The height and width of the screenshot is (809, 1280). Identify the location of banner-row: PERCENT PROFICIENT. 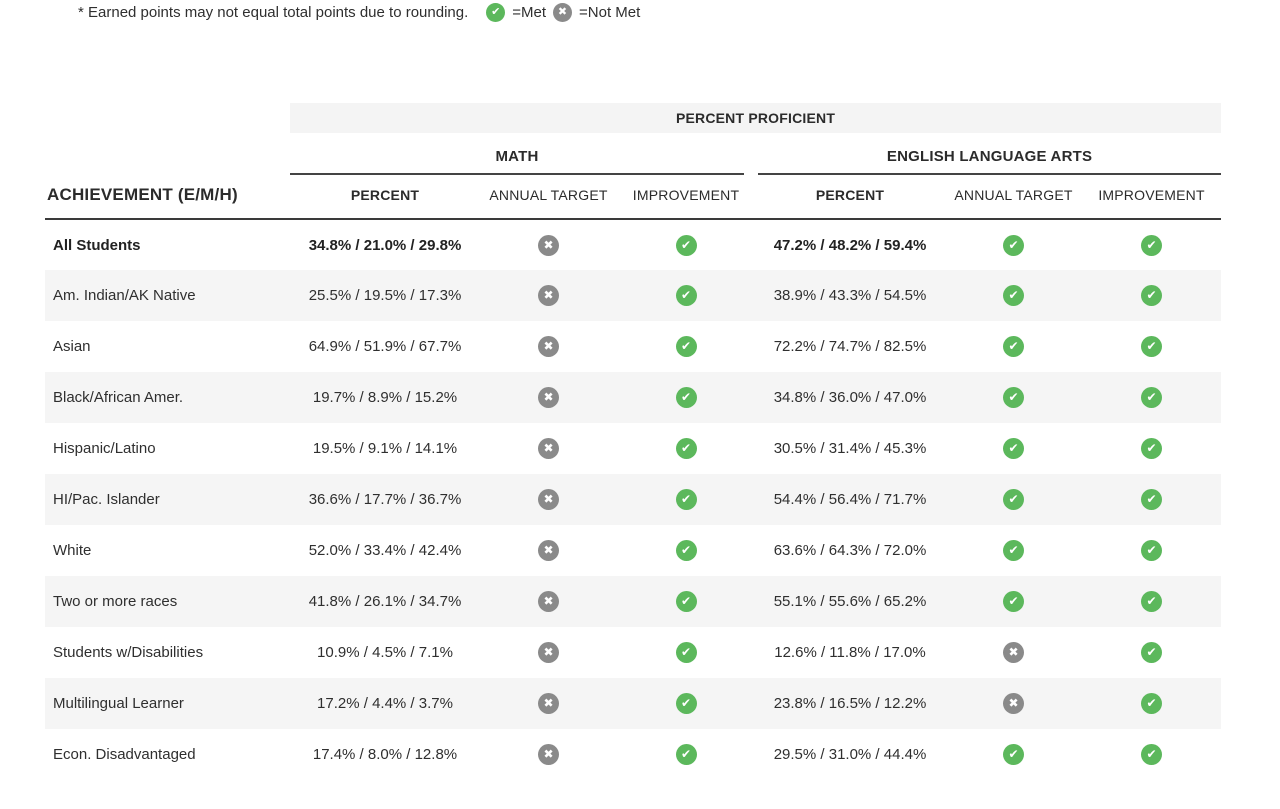
(633, 118).